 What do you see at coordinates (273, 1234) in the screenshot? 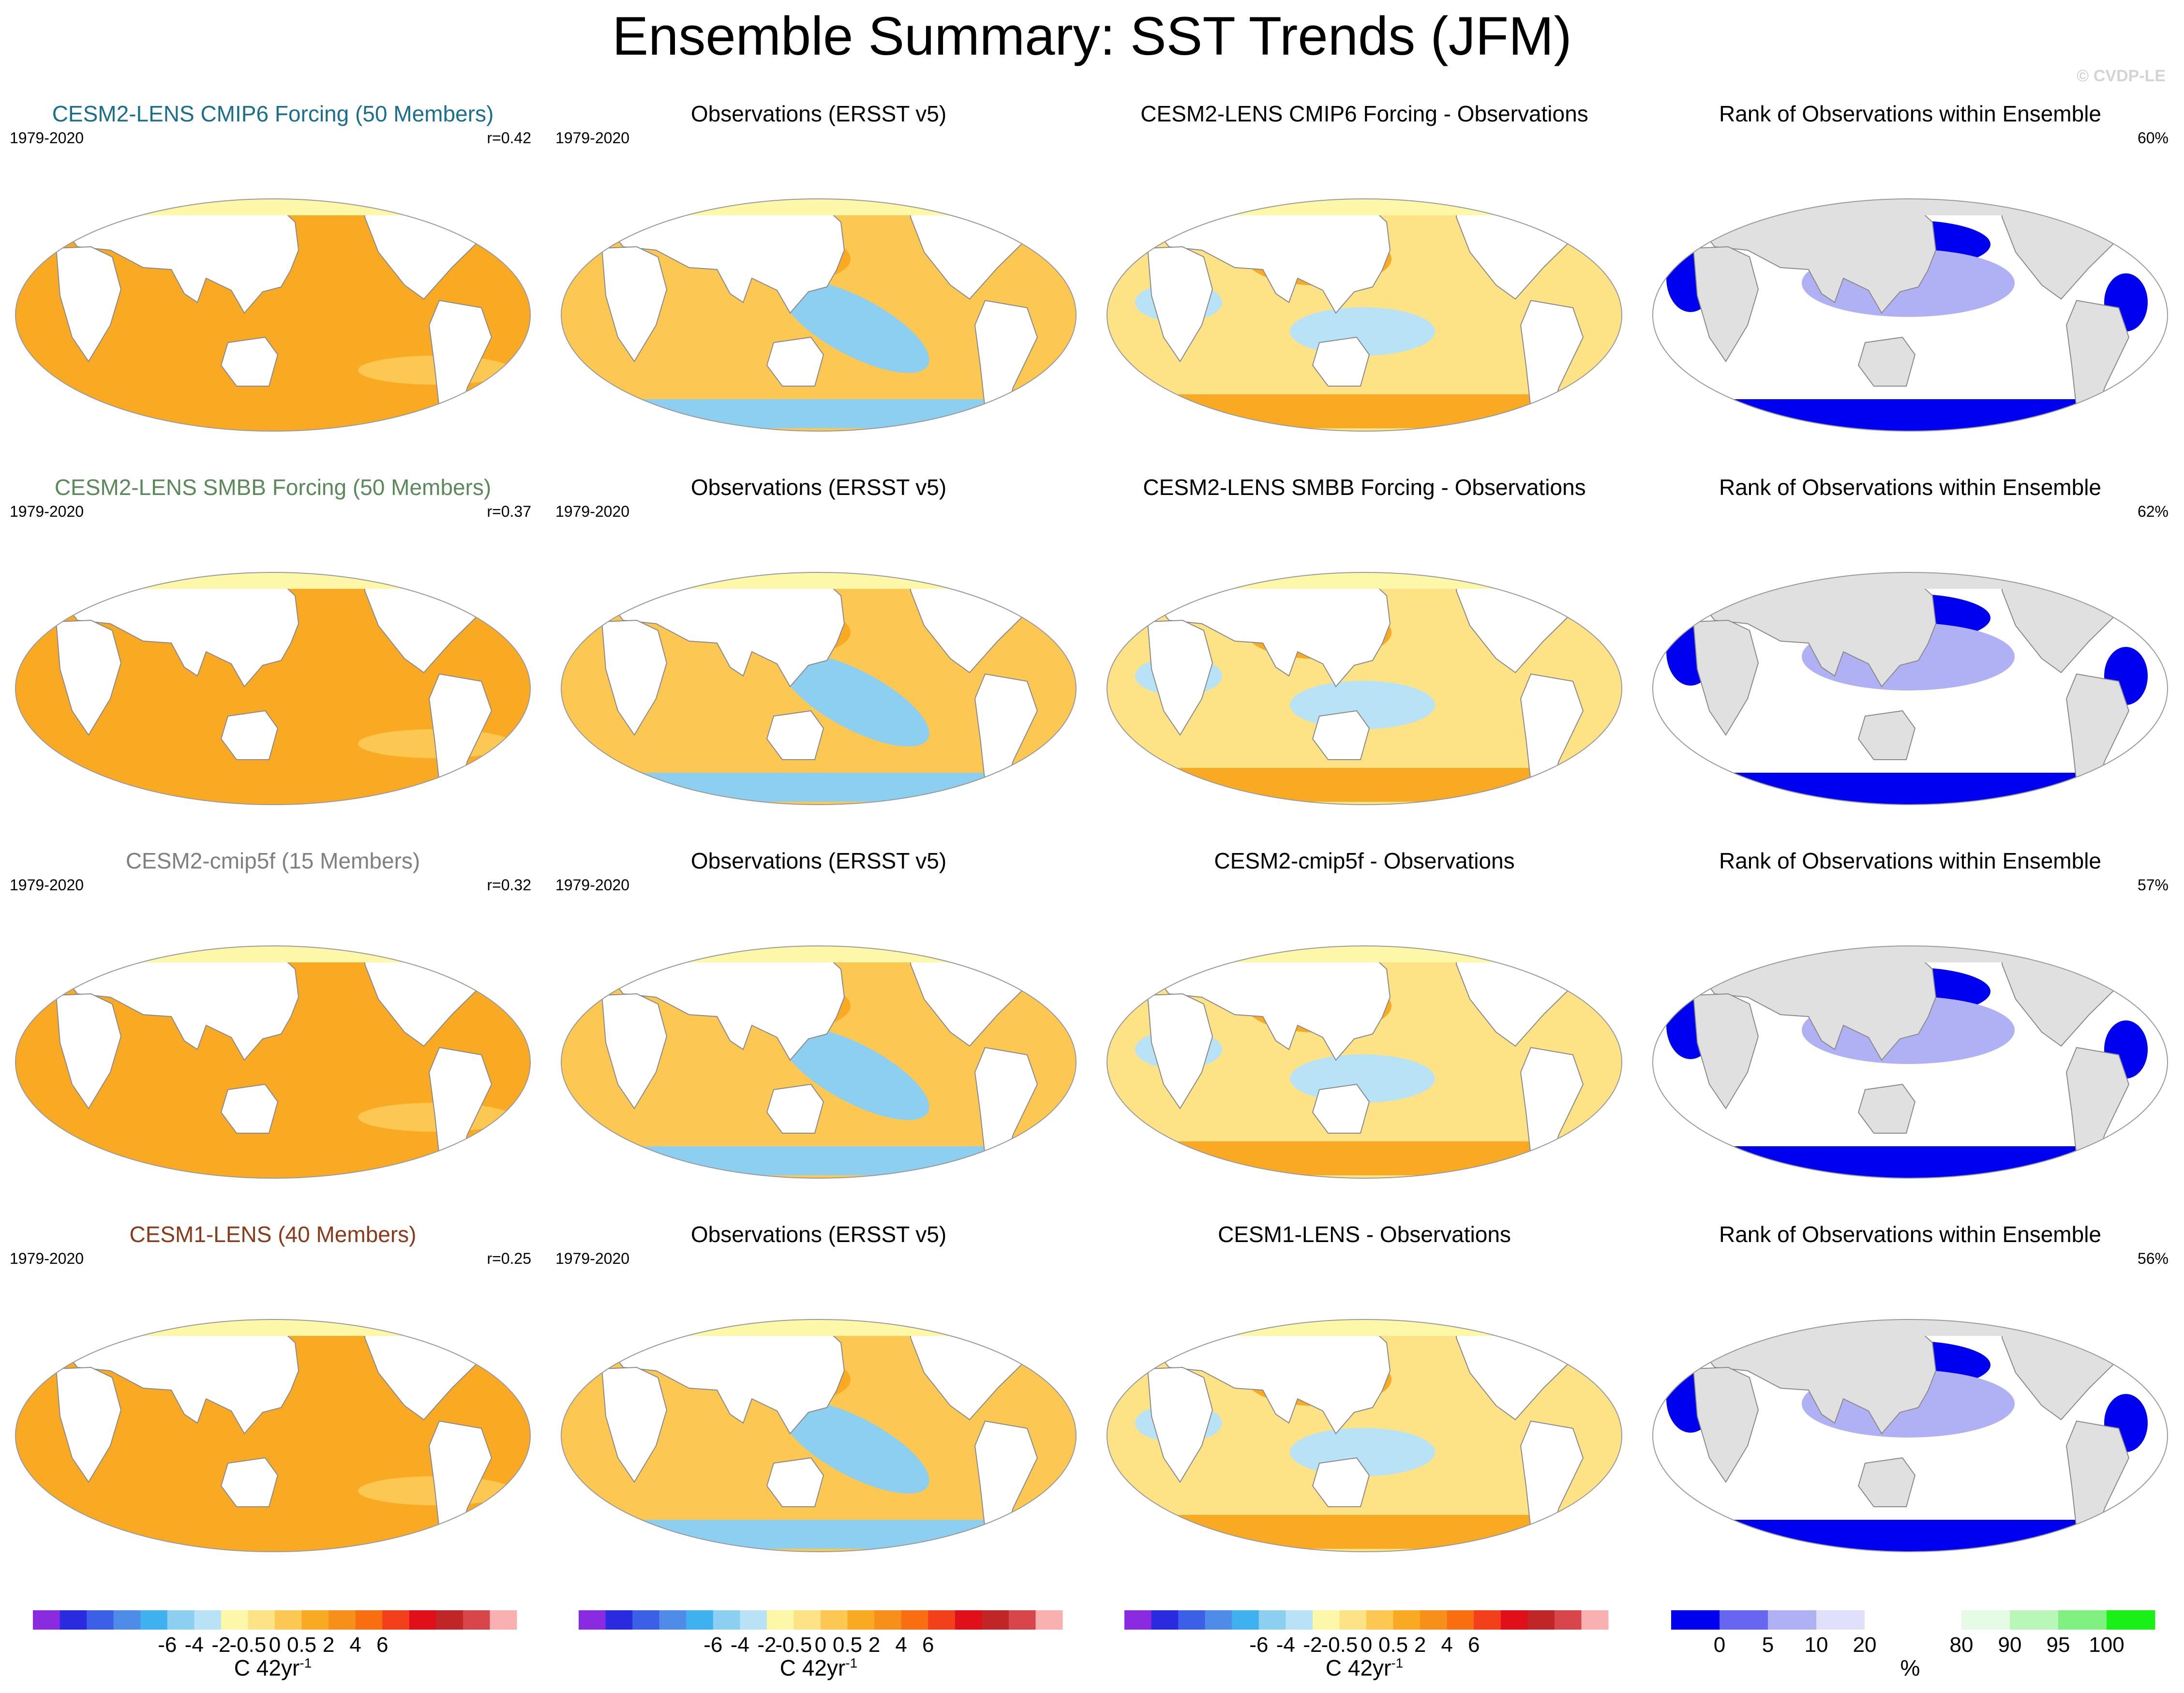
I see `panel-title-model: CESM1-LENS (40 Members)` at bounding box center [273, 1234].